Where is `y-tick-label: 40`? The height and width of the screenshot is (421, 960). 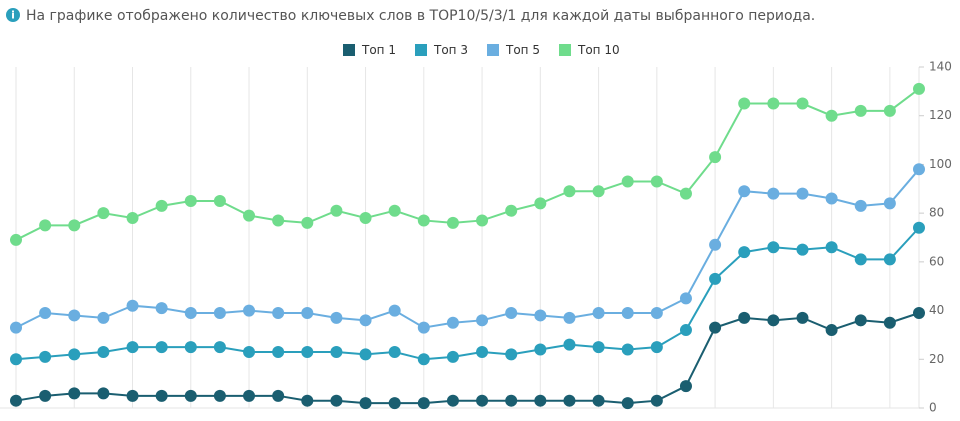 y-tick-label: 40 is located at coordinates (936, 310).